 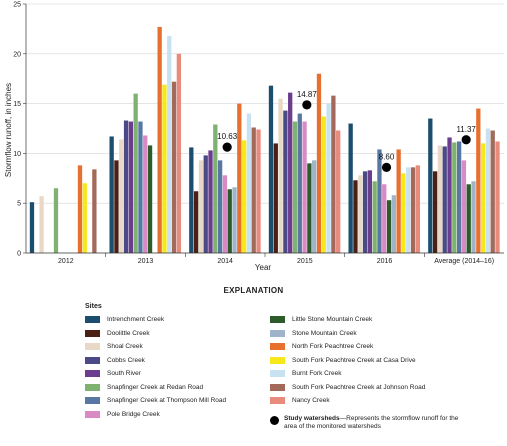 What do you see at coordinates (354, 360) in the screenshot?
I see `legend-label: South Fork Peachtree Creek at Casa Drive` at bounding box center [354, 360].